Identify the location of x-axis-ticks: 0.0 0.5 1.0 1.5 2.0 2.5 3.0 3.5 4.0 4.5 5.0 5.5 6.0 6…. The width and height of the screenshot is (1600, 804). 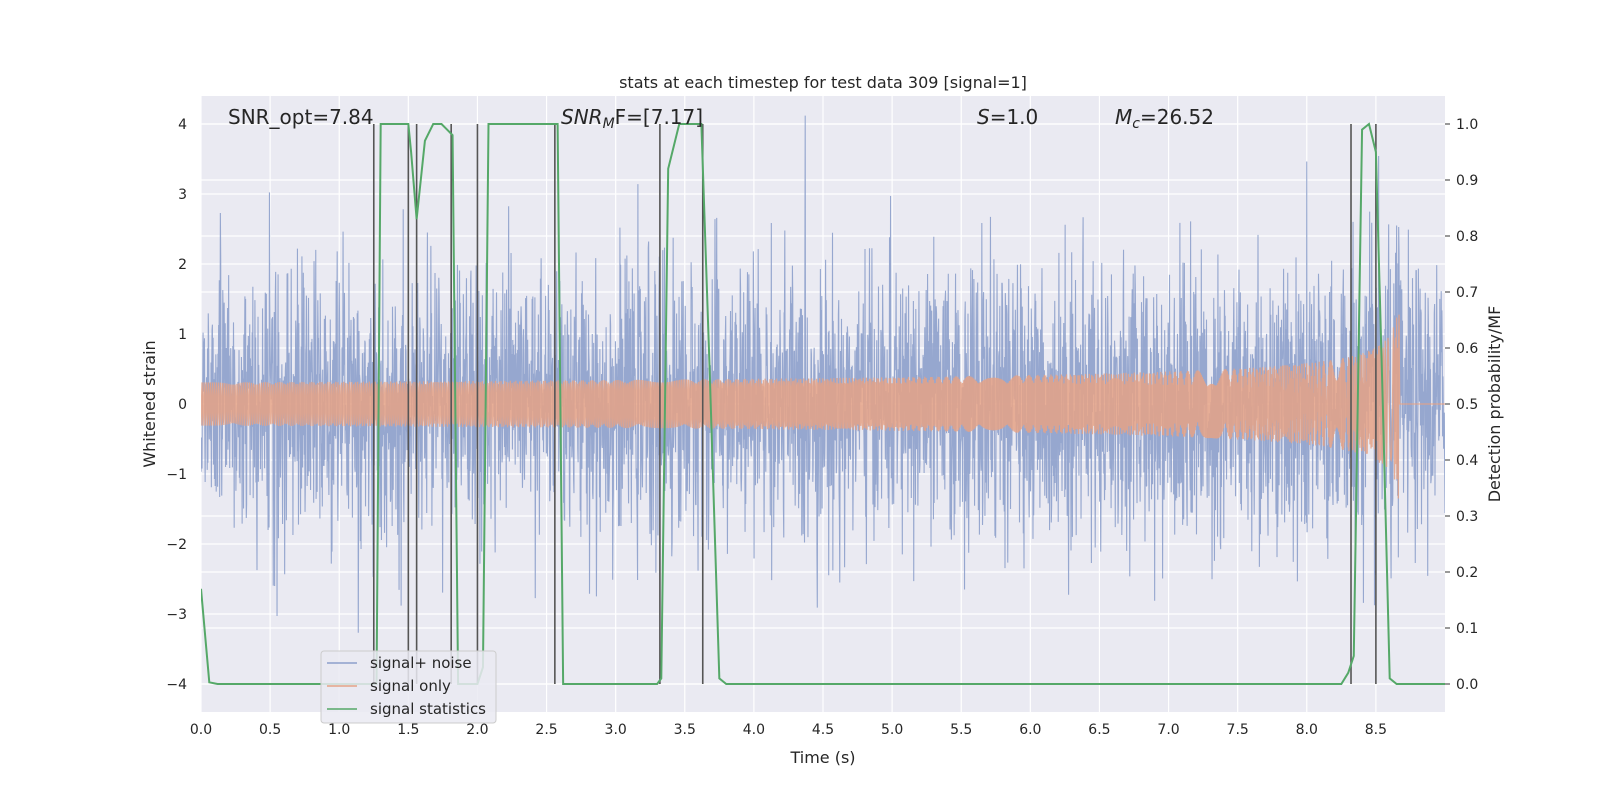
(788, 730).